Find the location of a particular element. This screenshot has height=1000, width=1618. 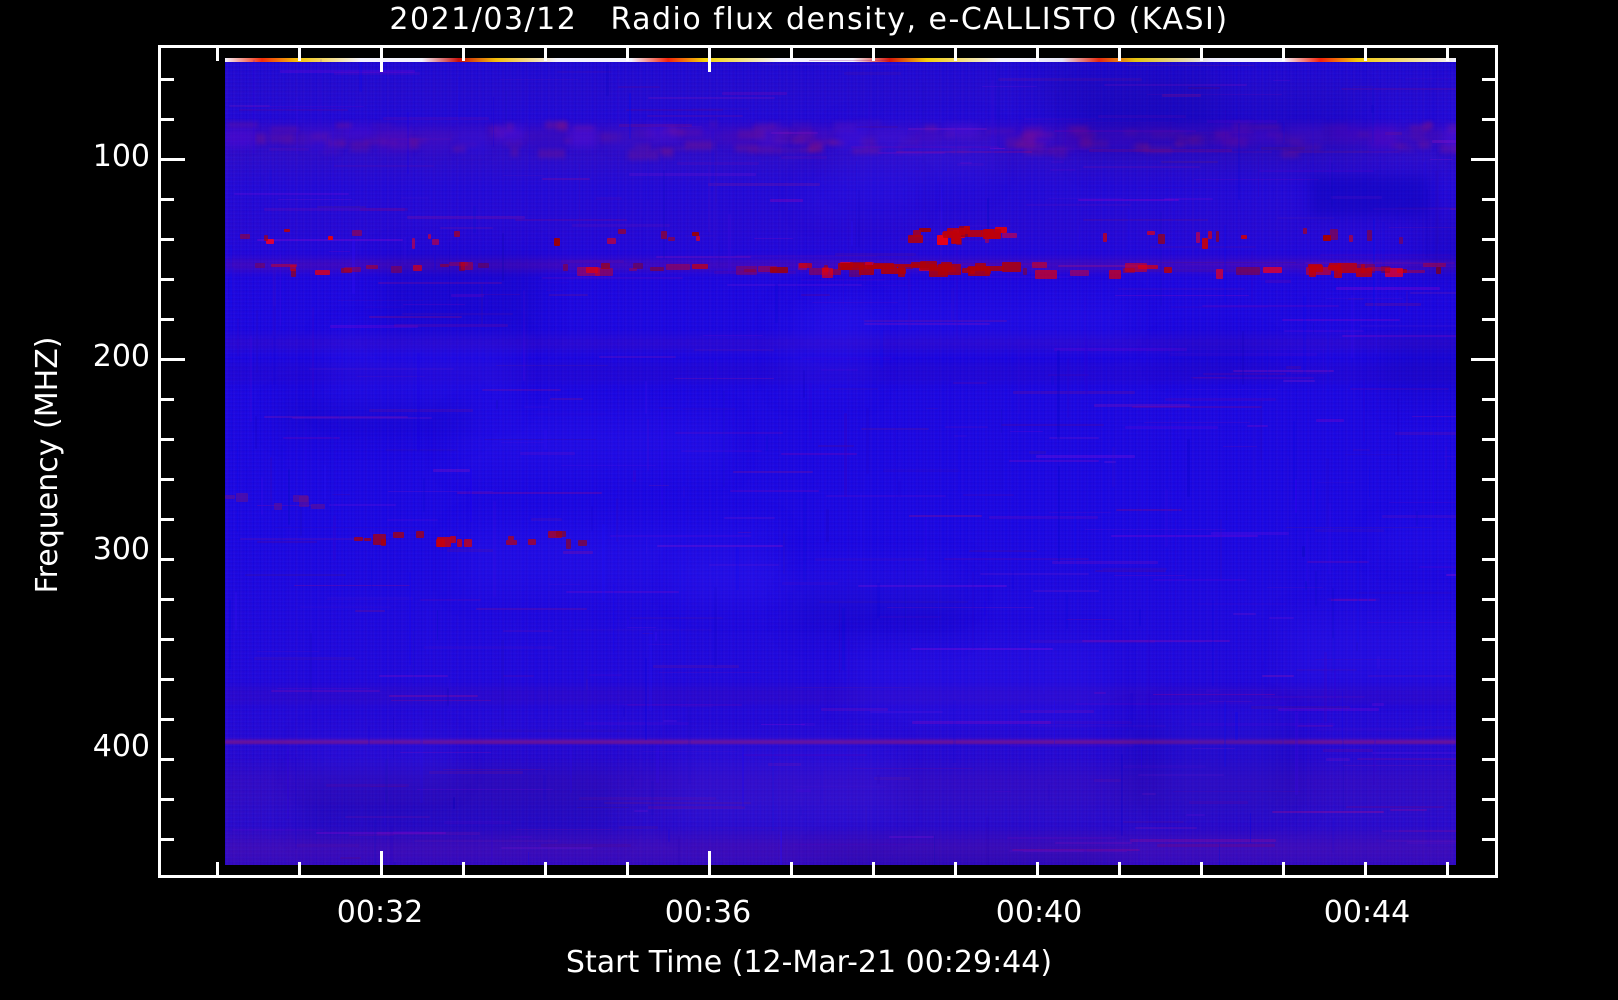

x-tick-label: 00:36 is located at coordinates (708, 912).